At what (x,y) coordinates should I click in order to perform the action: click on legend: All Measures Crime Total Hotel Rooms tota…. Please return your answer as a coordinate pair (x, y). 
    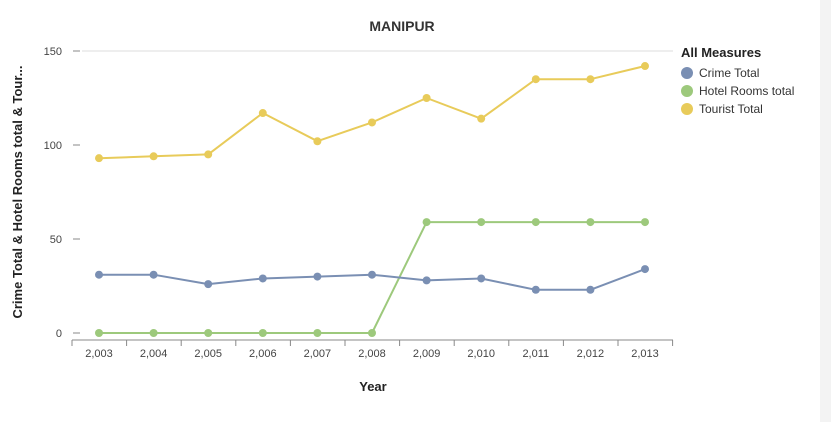
    Looking at the image, I should click on (737, 80).